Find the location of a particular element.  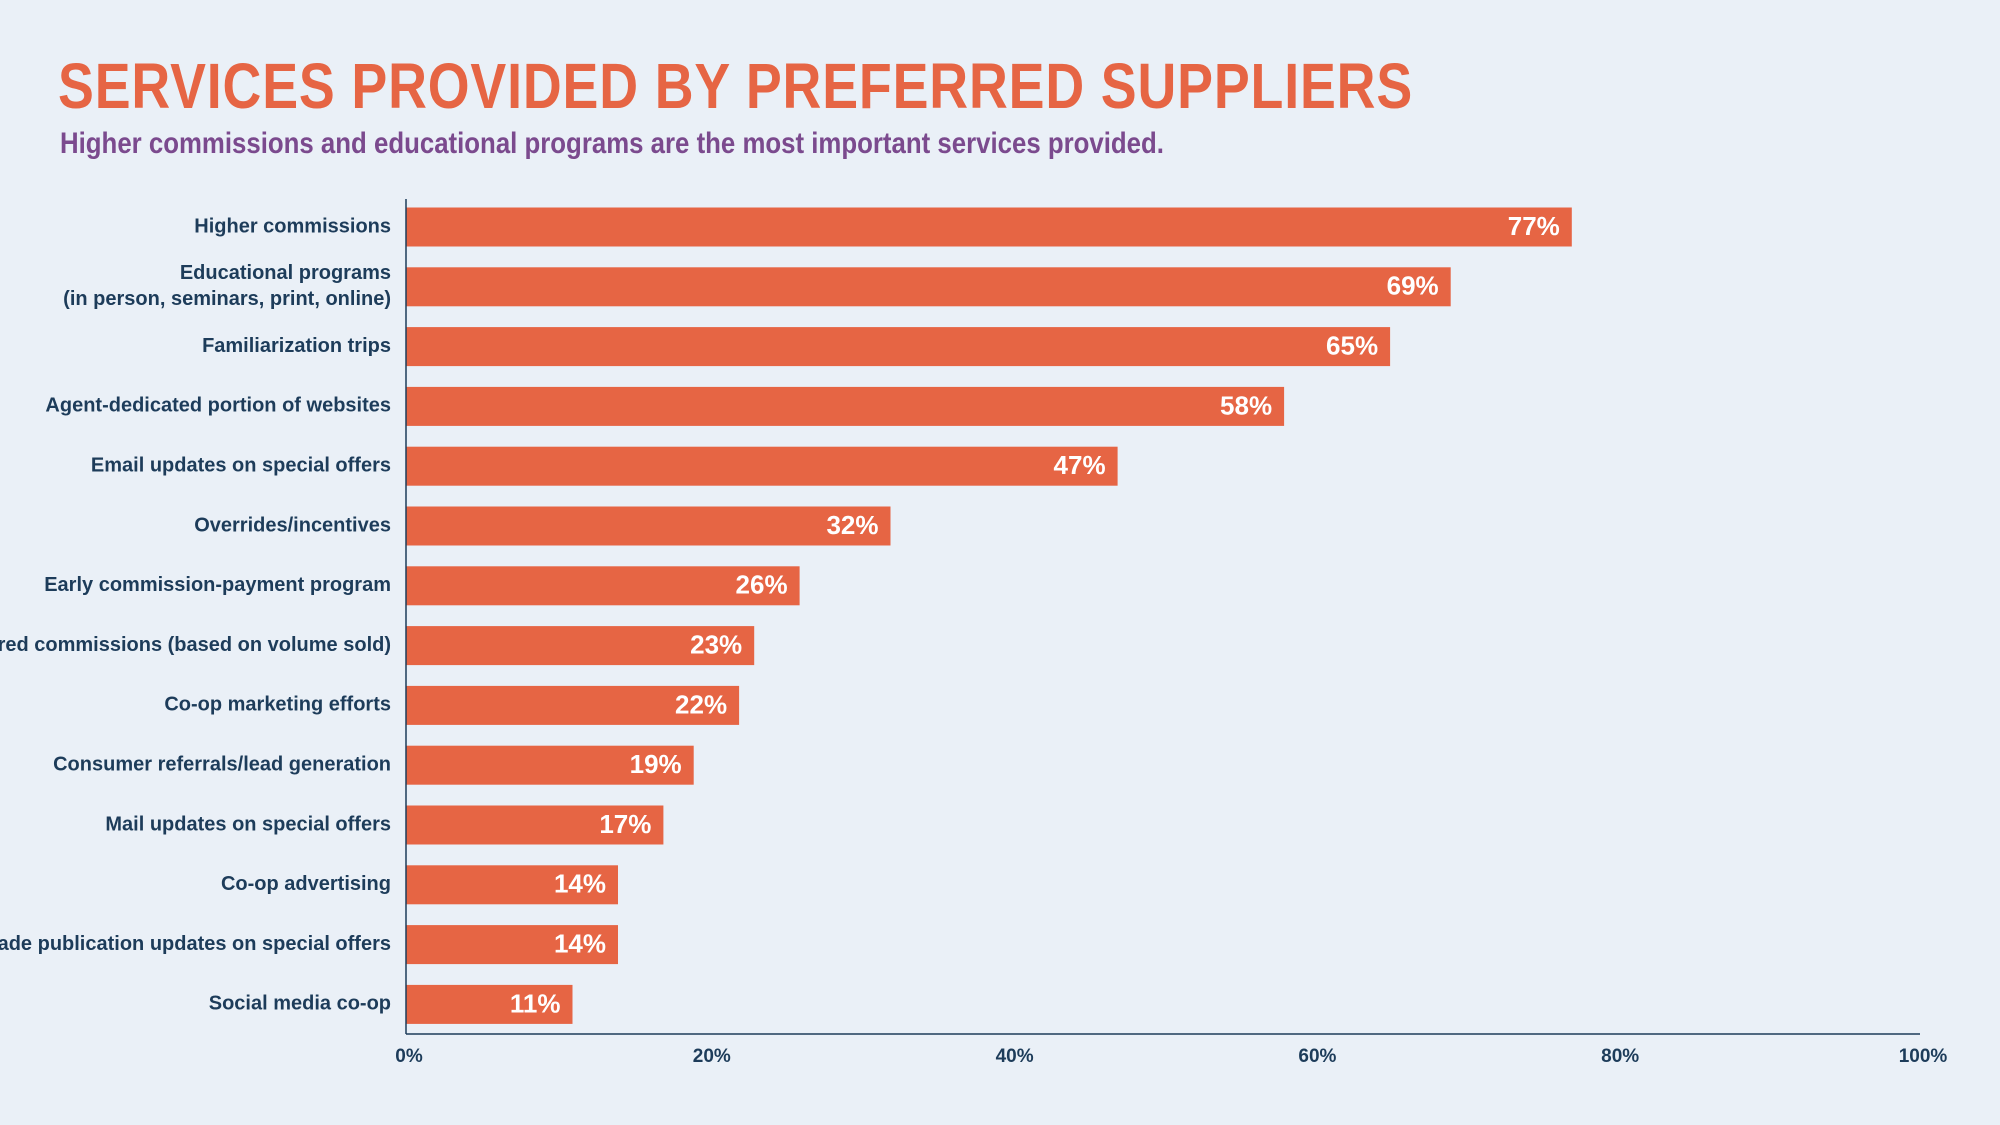

category-label: Mail updates on special offers is located at coordinates (248, 824).